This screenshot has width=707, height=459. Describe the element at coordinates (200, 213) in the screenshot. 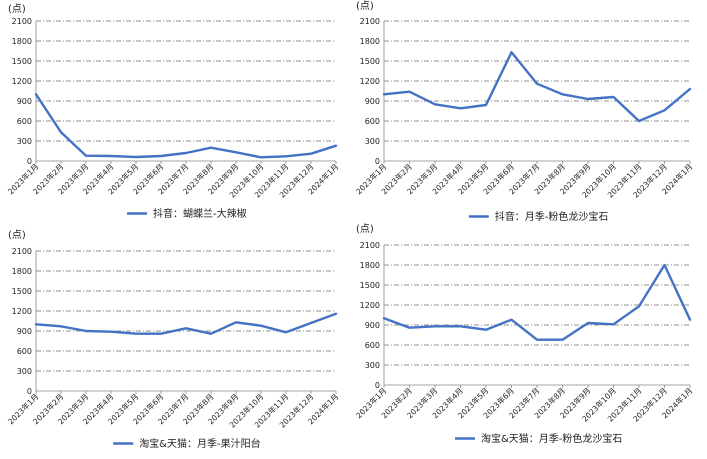

I see `legend-label: 抖音：蝴蝶兰-大辣椒` at that location.